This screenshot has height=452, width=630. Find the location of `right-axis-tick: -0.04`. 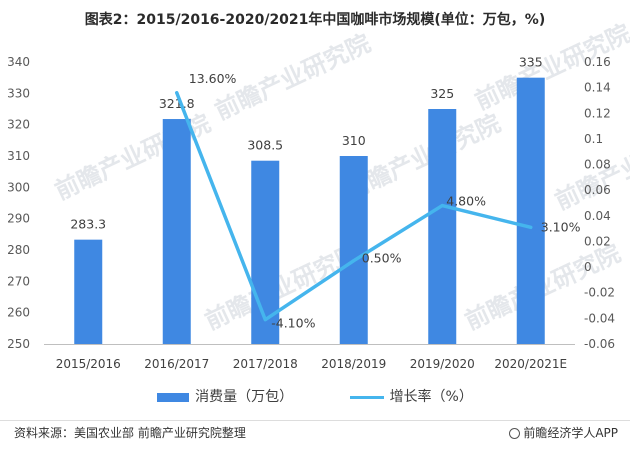

right-axis-tick: -0.04 is located at coordinates (599, 318).